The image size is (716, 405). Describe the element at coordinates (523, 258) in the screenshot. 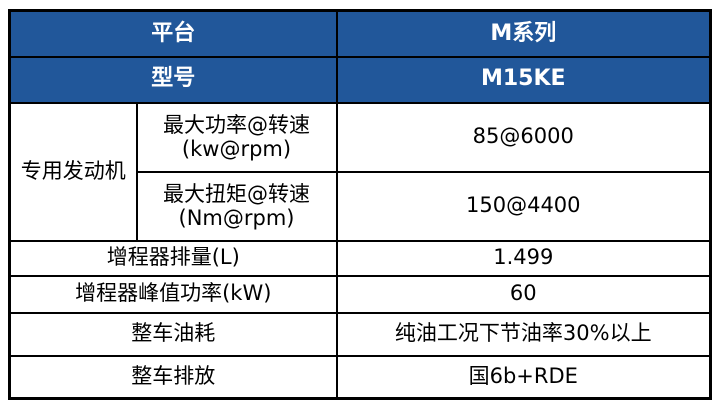

I see `displacement-value-cell: 1.499` at that location.